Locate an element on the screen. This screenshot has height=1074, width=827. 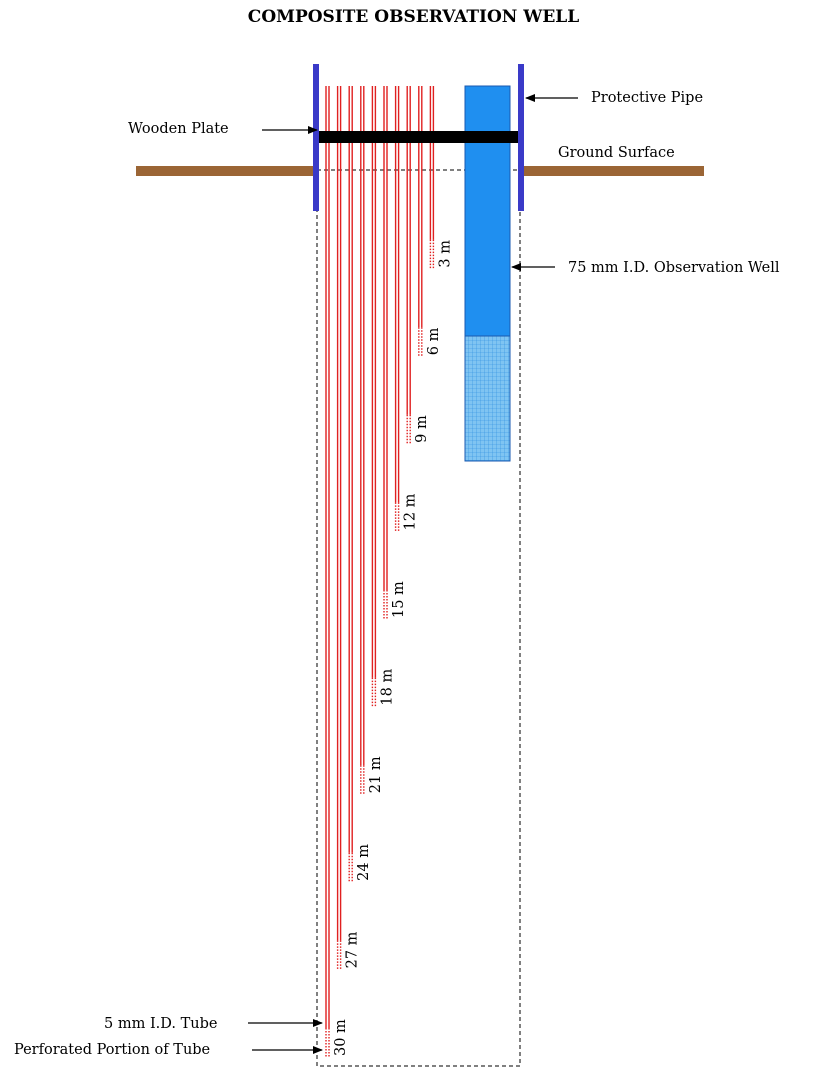
piezometer-tubes: 30 m 27 m 24 m 21 m 18 m 15 m 12 m 9 m 6 m 3 m is located at coordinates (389, 572).